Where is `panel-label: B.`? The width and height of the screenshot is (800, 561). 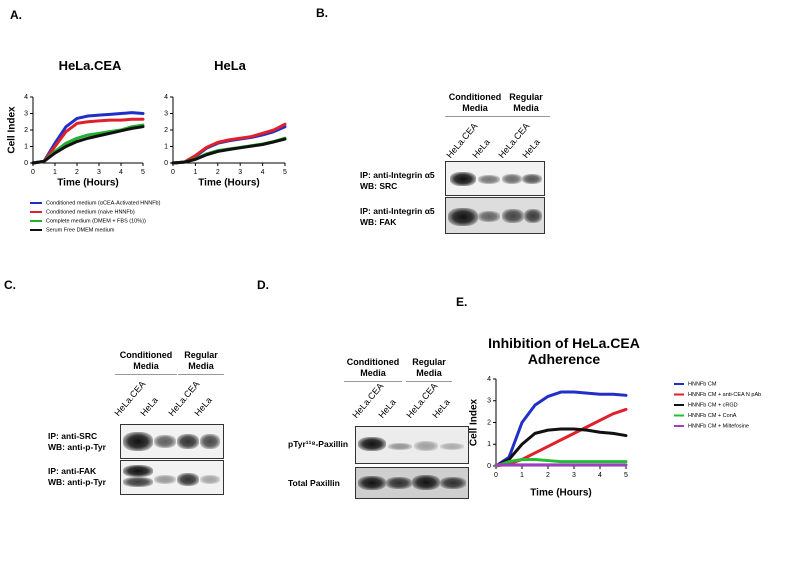
panel-label: B. is located at coordinates (322, 13).